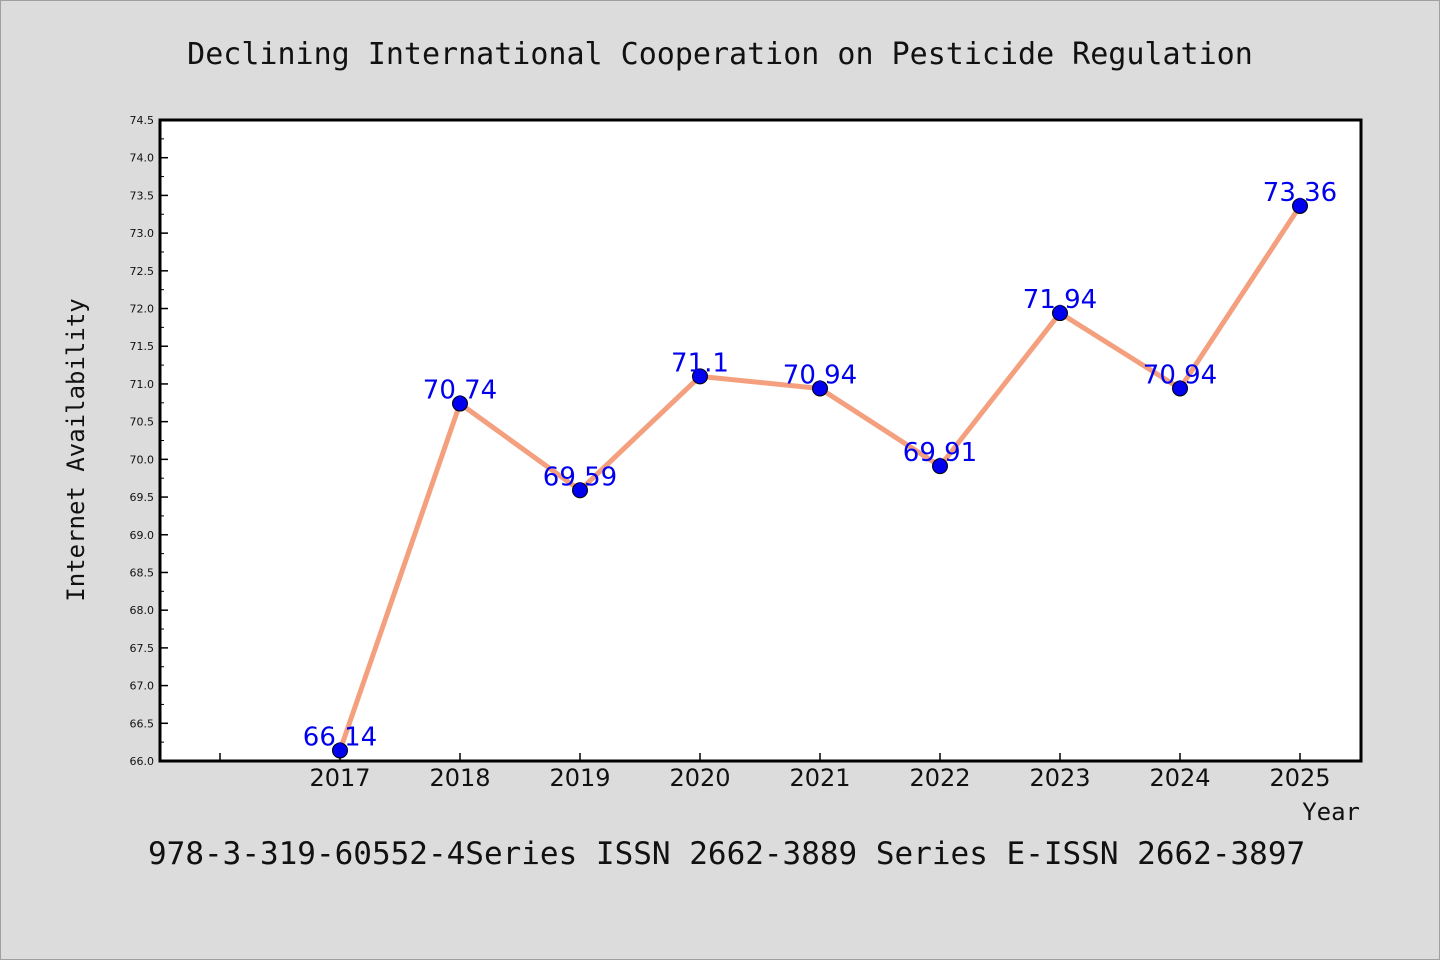 The width and height of the screenshot is (1440, 960). Describe the element at coordinates (1299, 778) in the screenshot. I see `x-tick-label: 2025` at that location.